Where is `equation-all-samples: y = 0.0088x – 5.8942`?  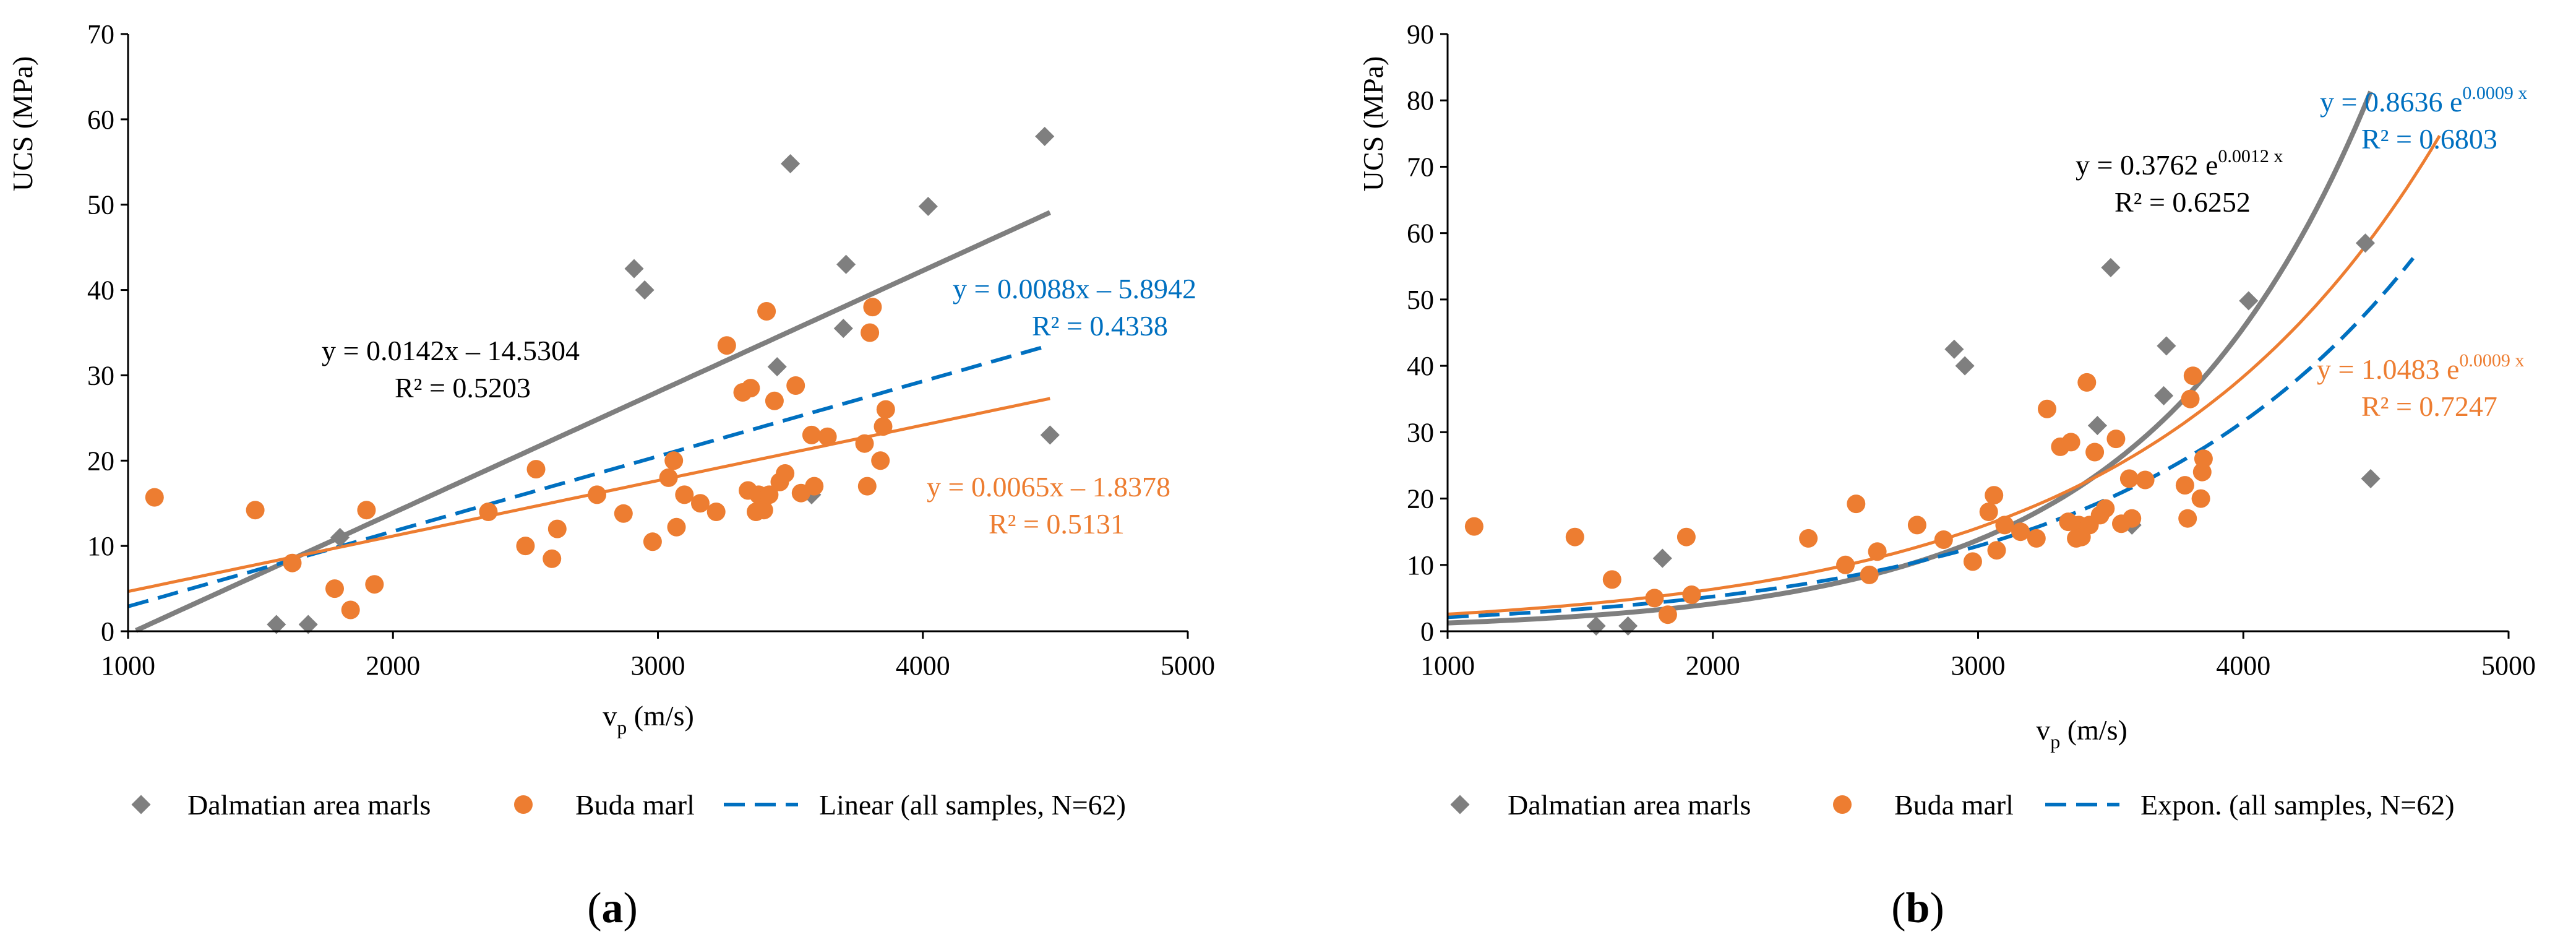 equation-all-samples: y = 0.0088x – 5.8942 is located at coordinates (1074, 288).